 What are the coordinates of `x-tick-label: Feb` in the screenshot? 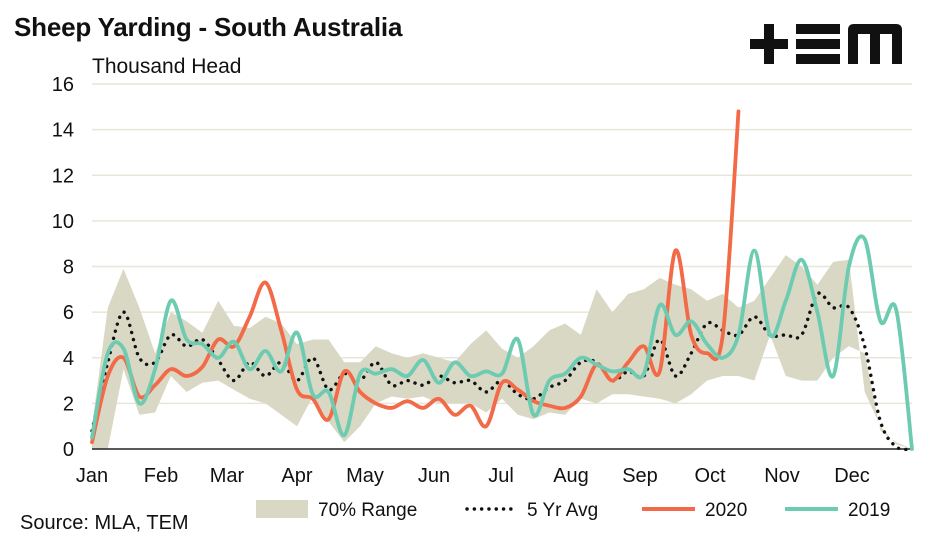 It's located at (161, 476).